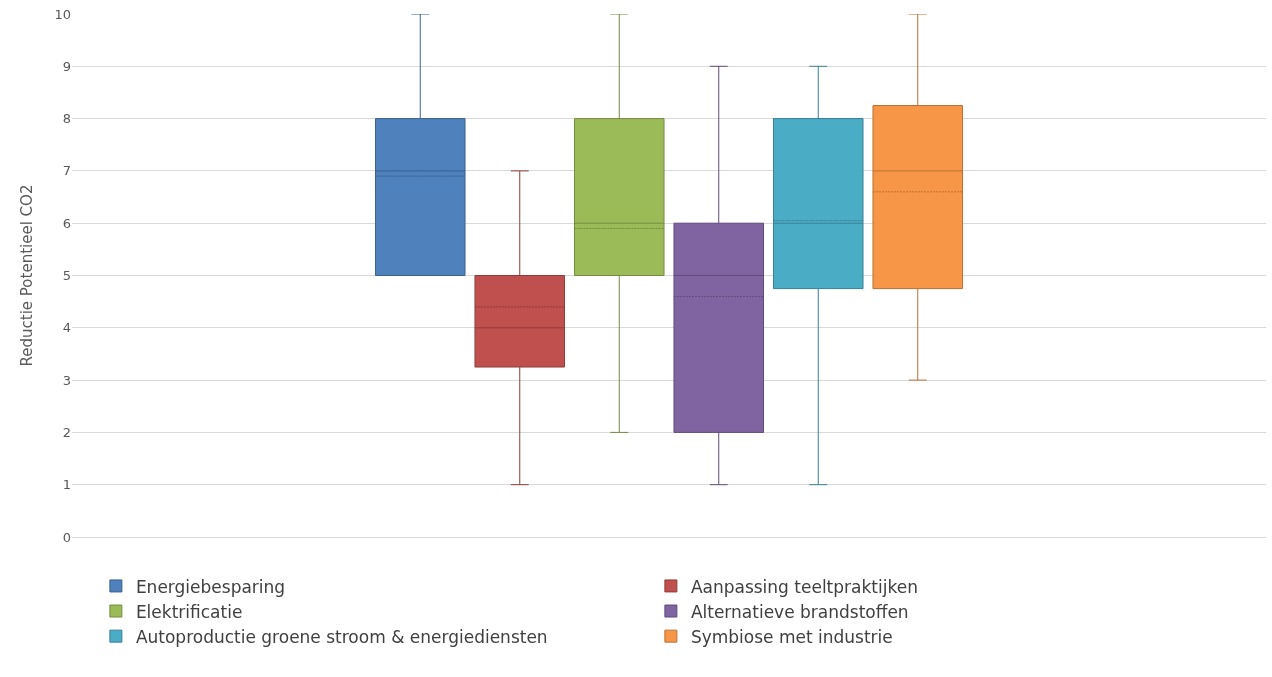  Describe the element at coordinates (791, 636) in the screenshot. I see `legend-label: Symbiose met industrie` at that location.